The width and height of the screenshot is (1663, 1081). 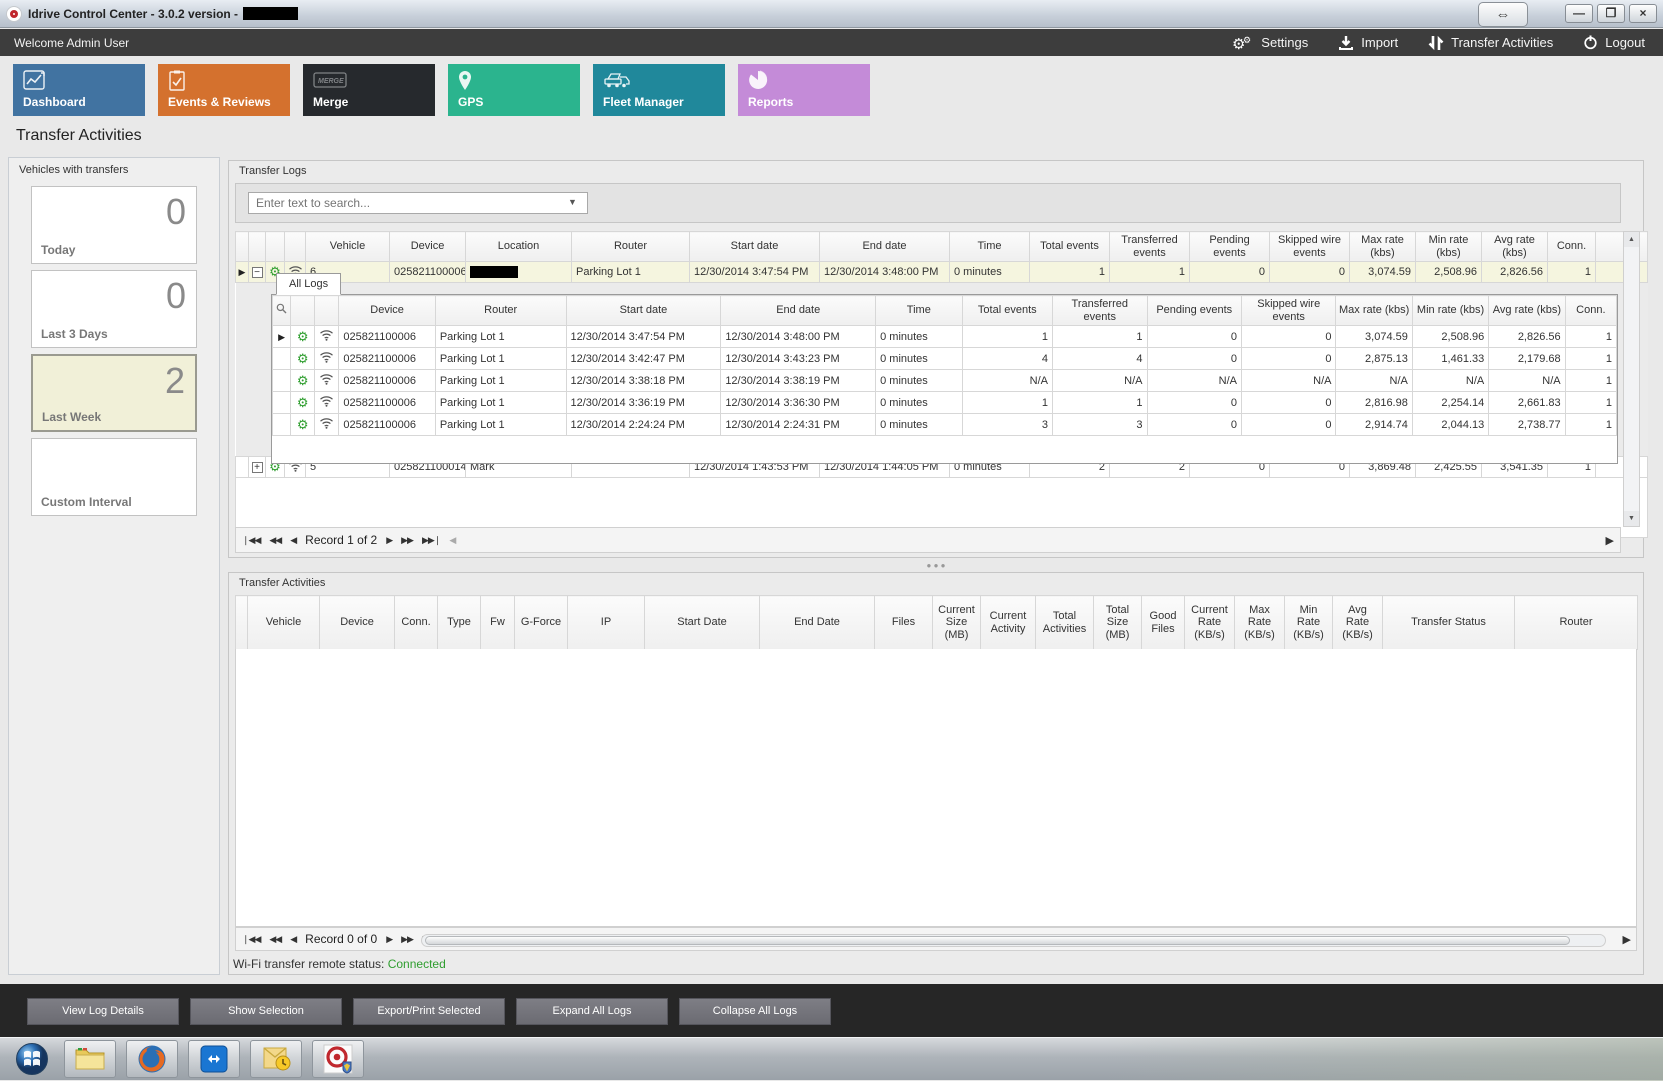 I want to click on column-header-min-rate-kb-s-: Min Rate (KB/s), so click(x=1308, y=622).